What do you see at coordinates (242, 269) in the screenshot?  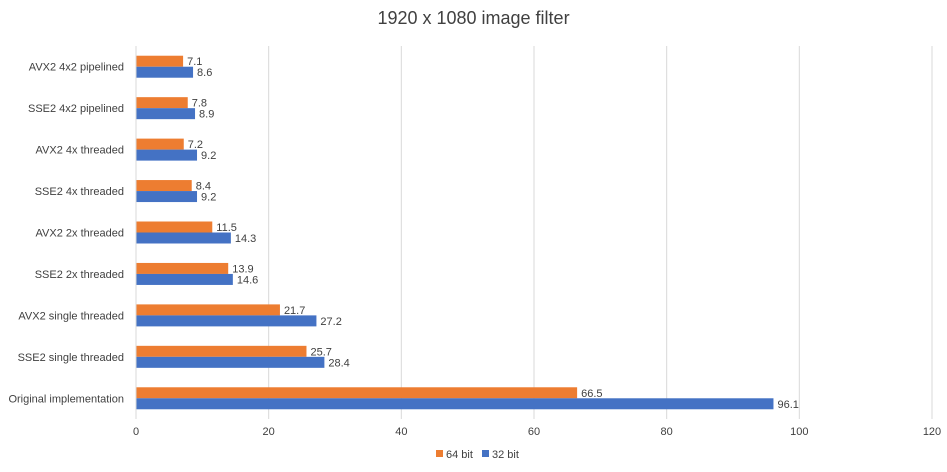 I see `data-label: 13.9` at bounding box center [242, 269].